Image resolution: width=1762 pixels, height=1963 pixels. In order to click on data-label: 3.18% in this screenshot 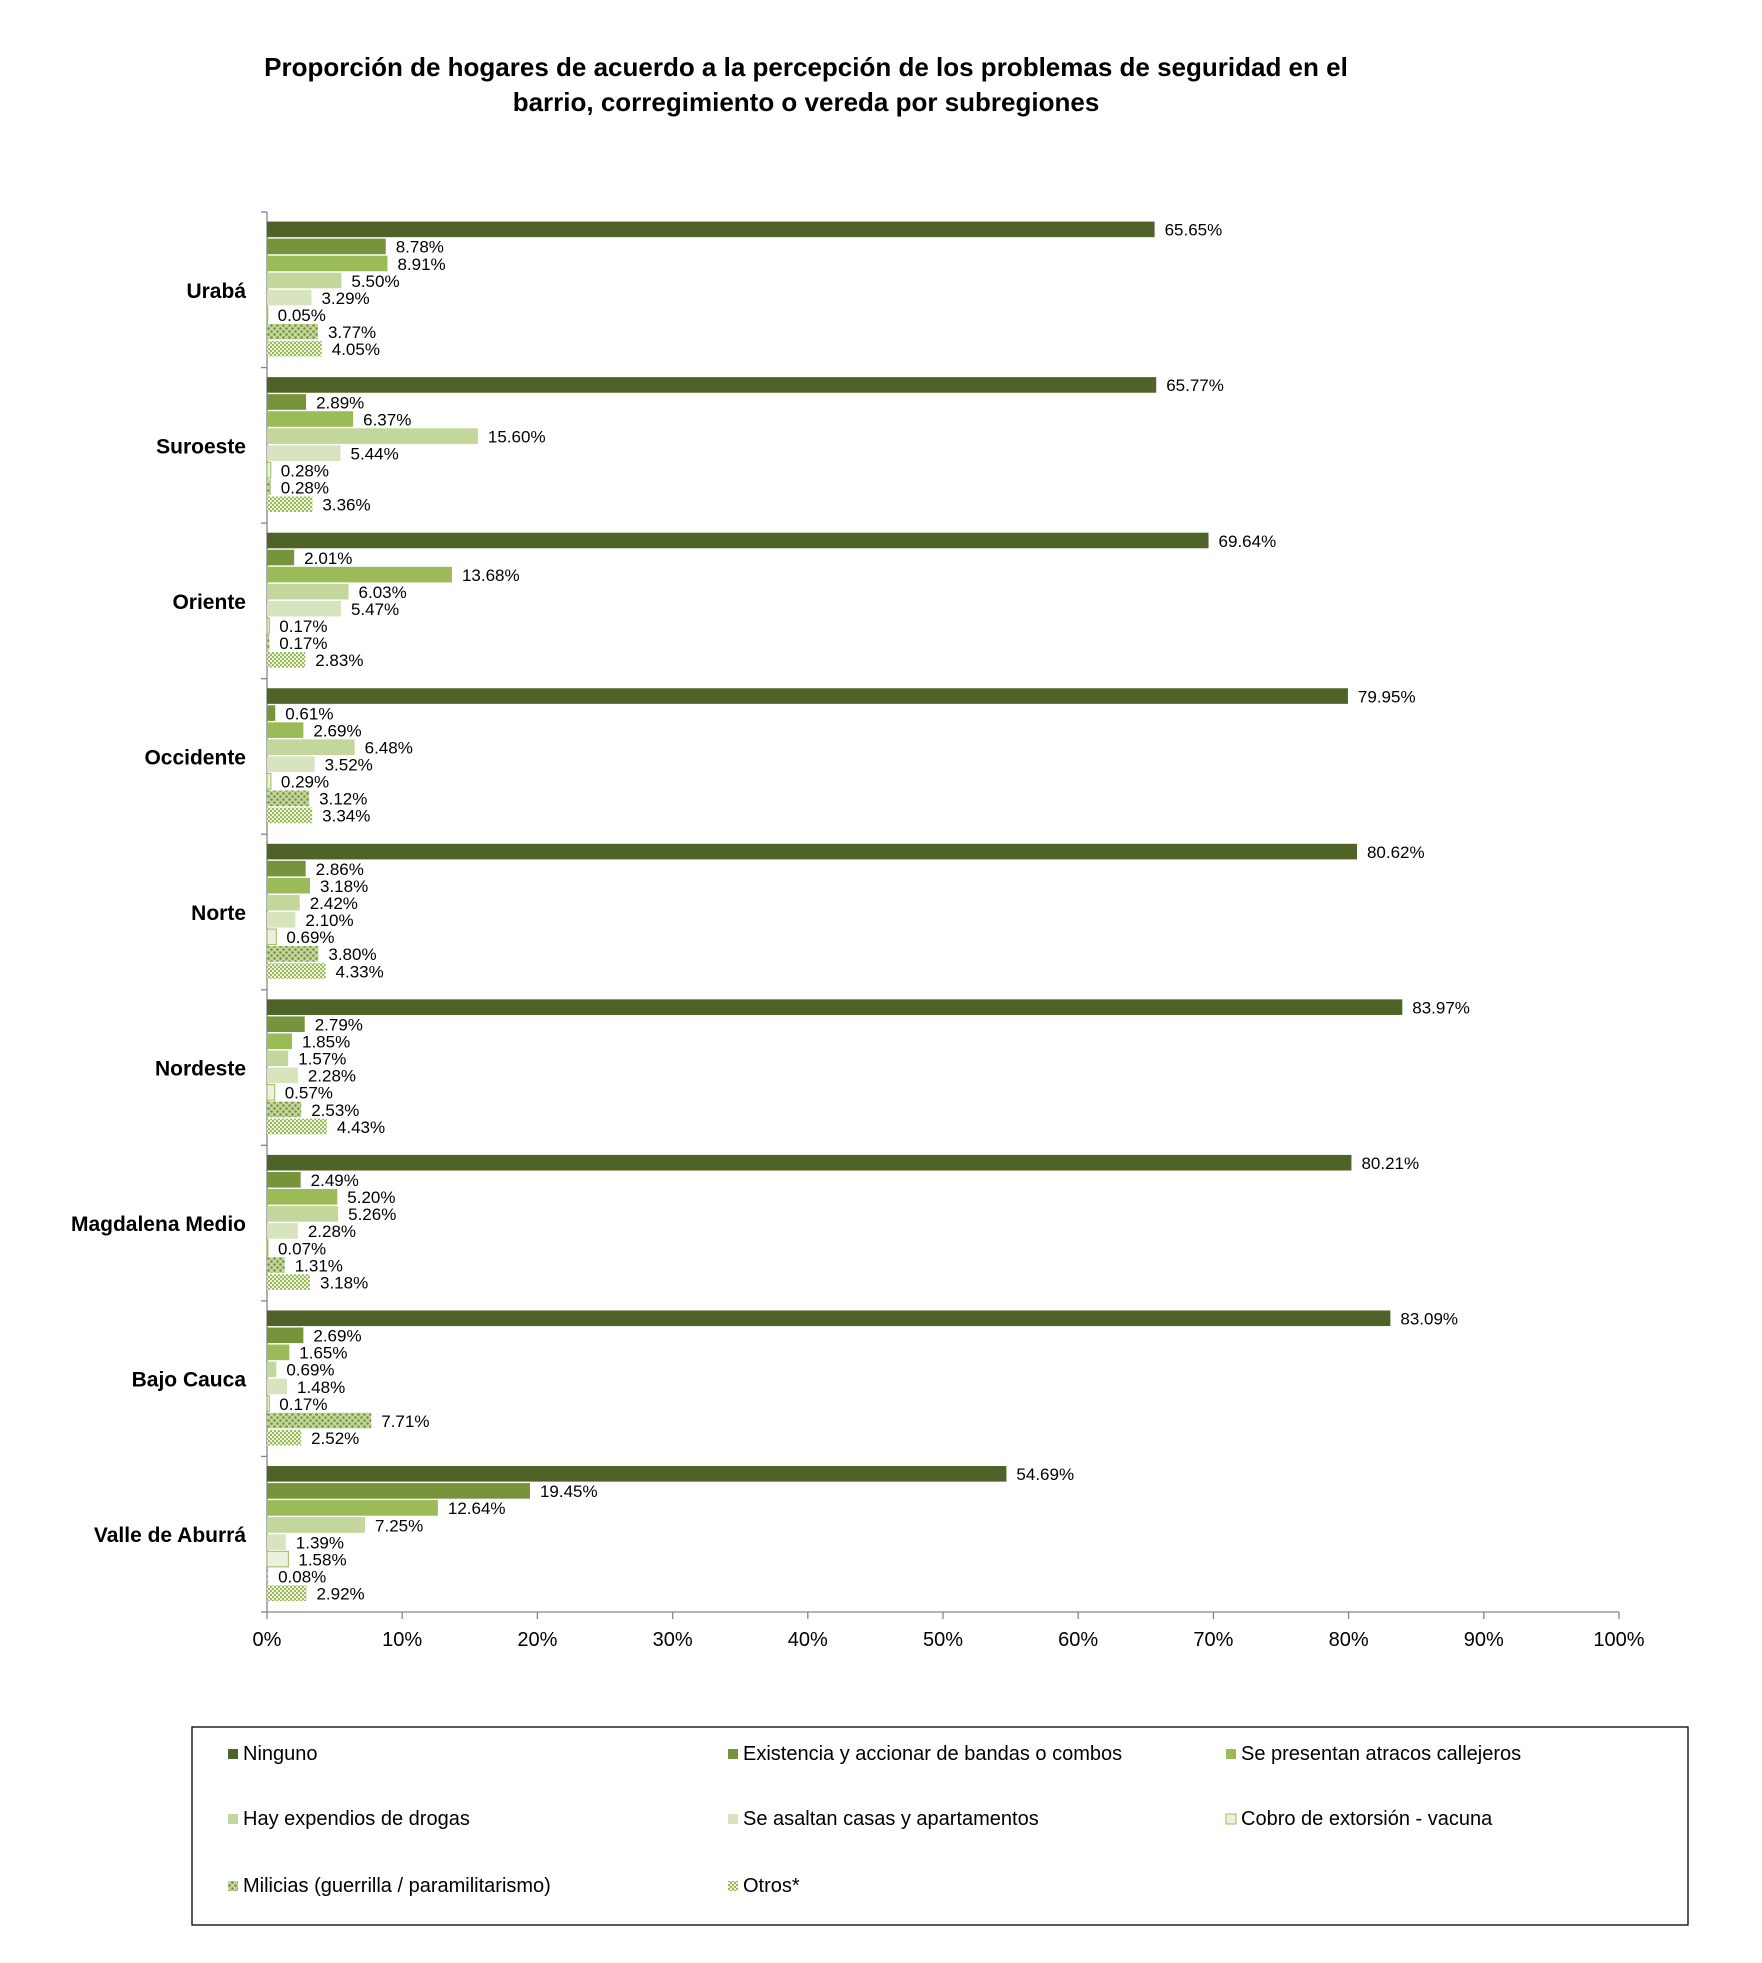, I will do `click(344, 886)`.